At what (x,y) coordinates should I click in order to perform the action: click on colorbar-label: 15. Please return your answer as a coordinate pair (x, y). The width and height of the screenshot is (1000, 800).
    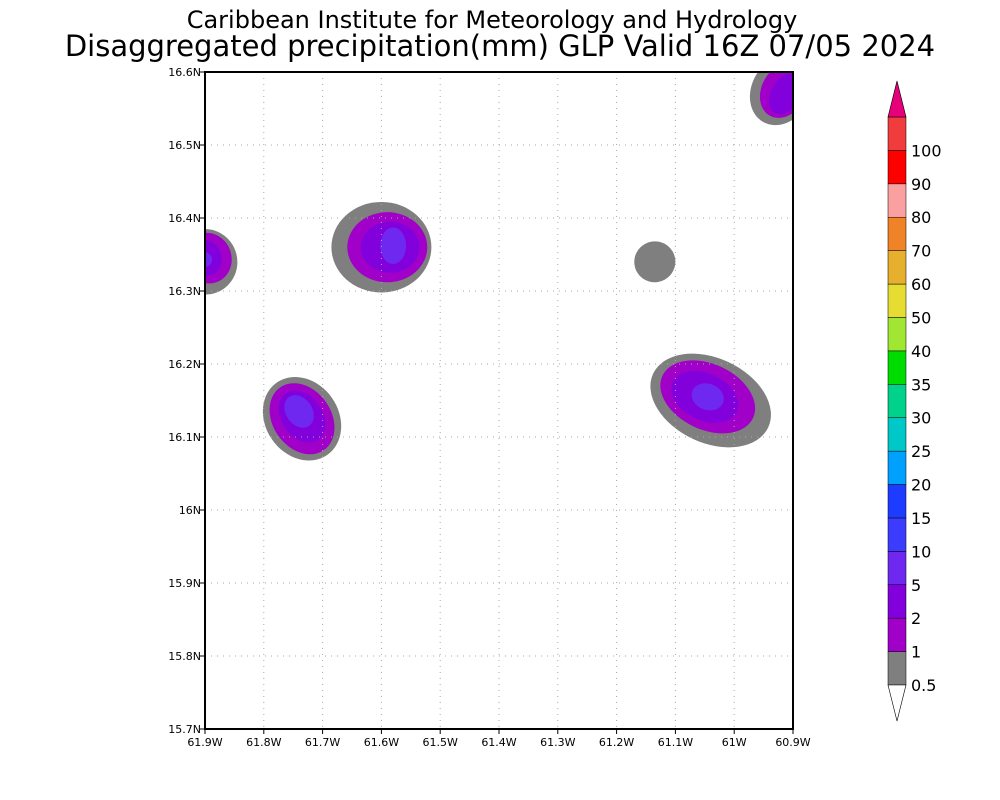
    Looking at the image, I should click on (921, 518).